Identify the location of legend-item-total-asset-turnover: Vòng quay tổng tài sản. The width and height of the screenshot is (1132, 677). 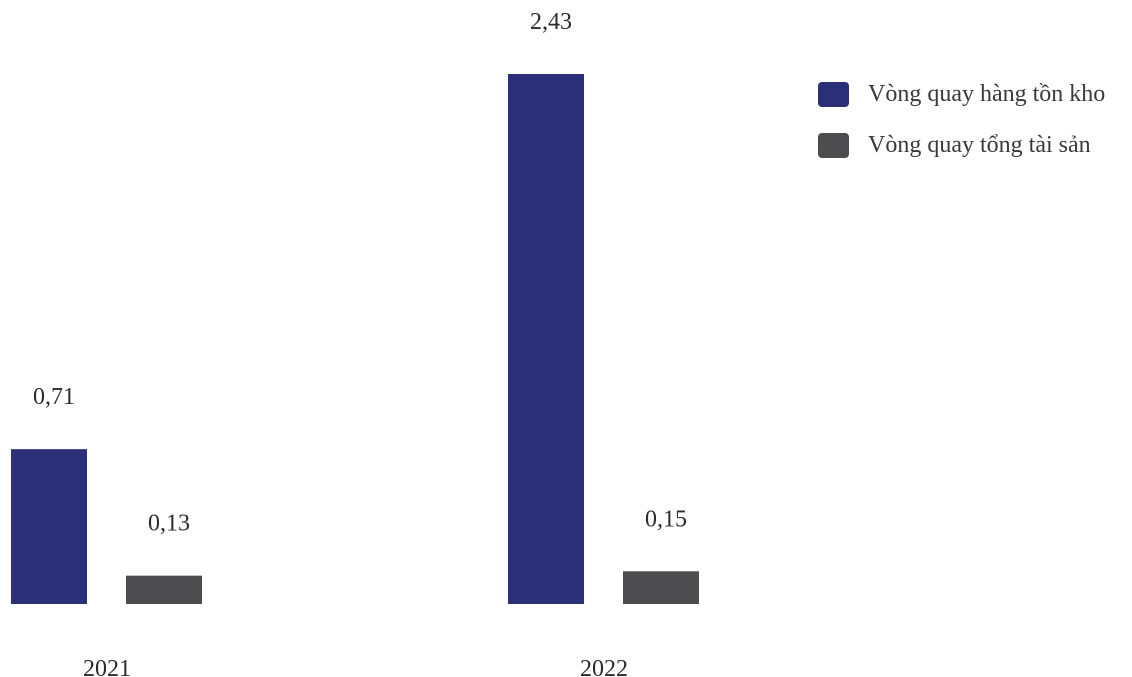
(961, 145).